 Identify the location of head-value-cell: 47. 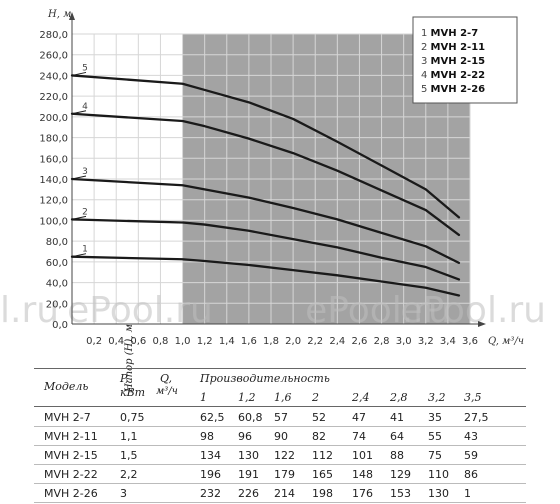
(359, 417).